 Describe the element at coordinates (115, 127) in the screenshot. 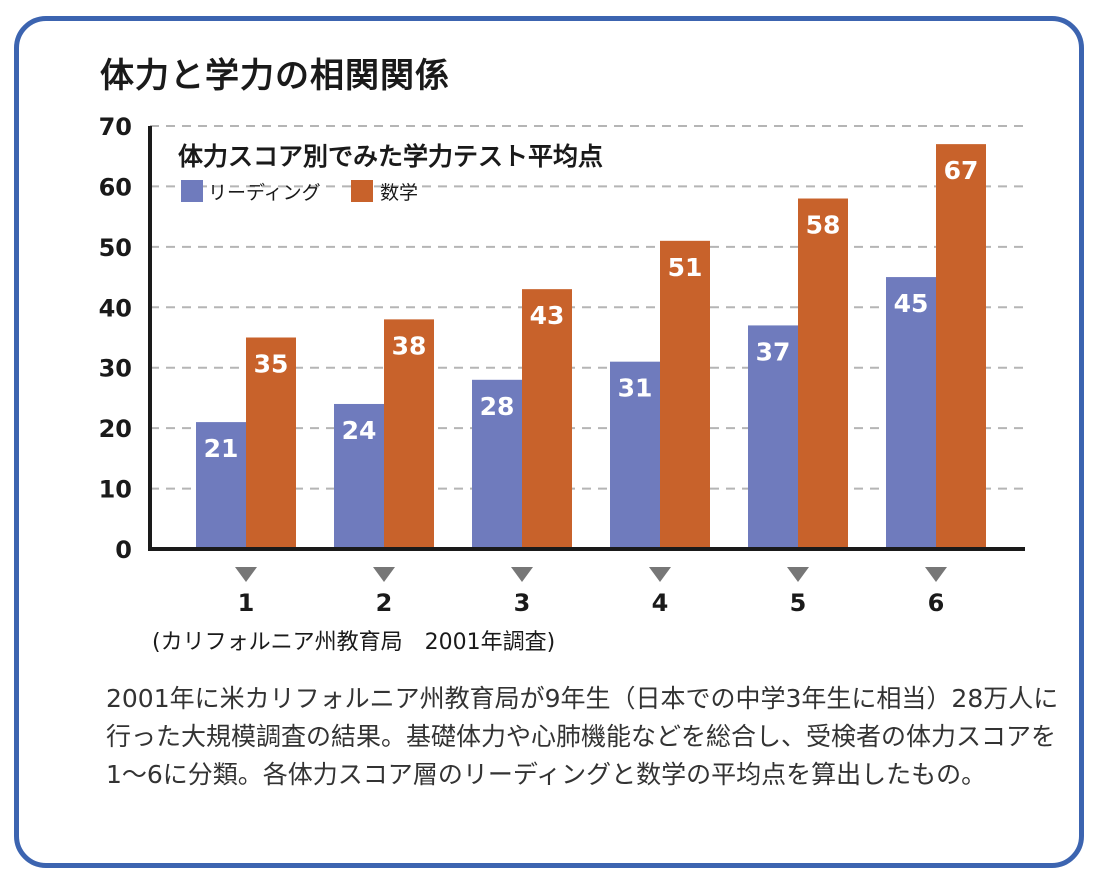

I see `y-tick-label: 70` at that location.